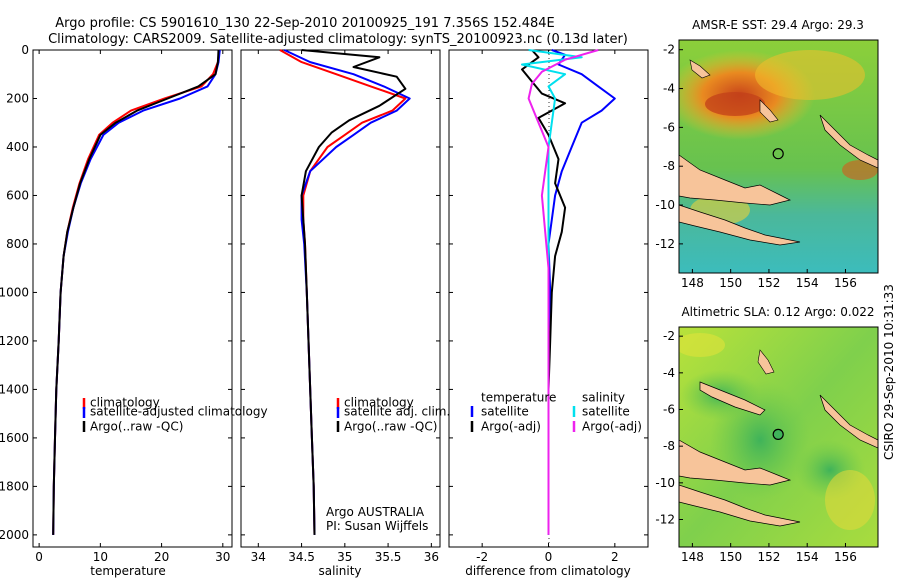  What do you see at coordinates (740, 505) in the screenshot?
I see `sla-land-png` at bounding box center [740, 505].